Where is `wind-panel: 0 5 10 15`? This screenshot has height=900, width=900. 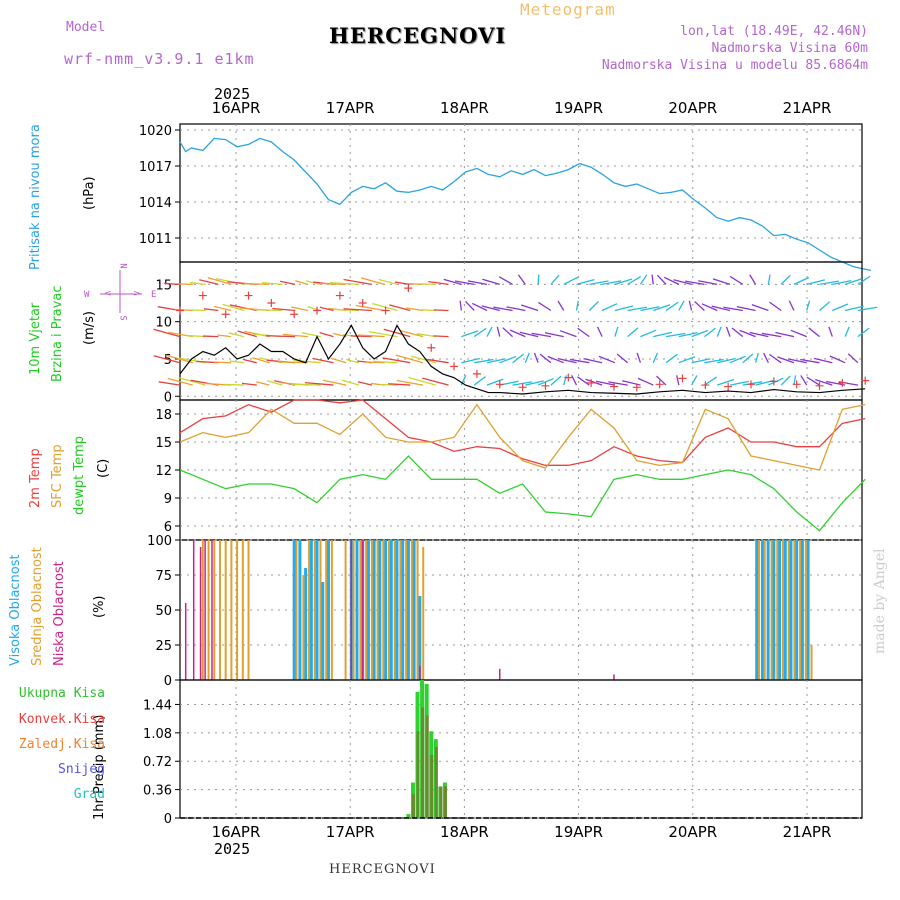 wind-panel: 0 5 10 15 is located at coordinates (515, 333).